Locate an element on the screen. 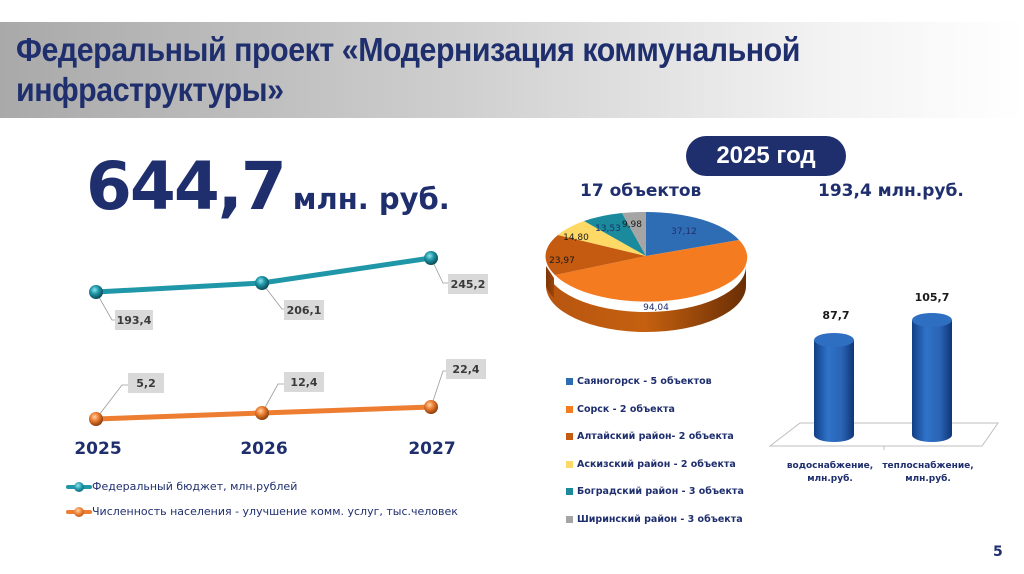  x-tick-2025: 2025 is located at coordinates (97, 449).